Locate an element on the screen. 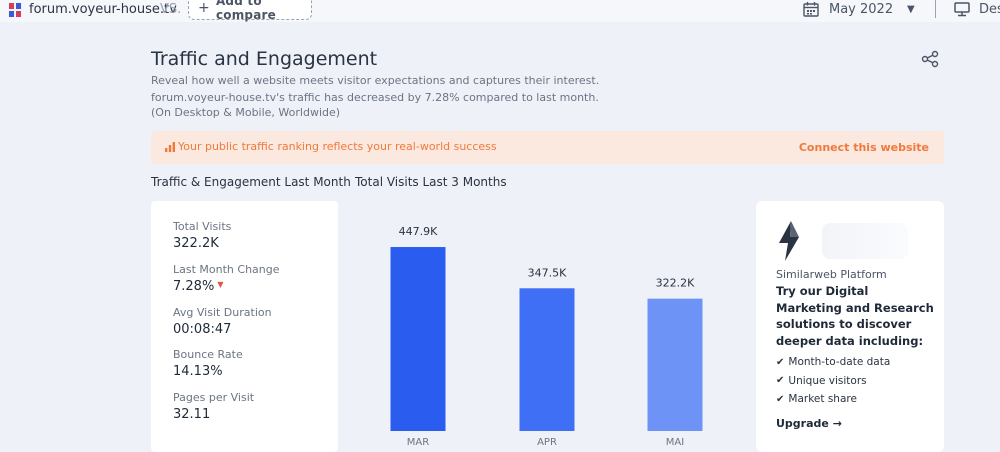  upgrade-link: Upgrade → is located at coordinates (809, 423).